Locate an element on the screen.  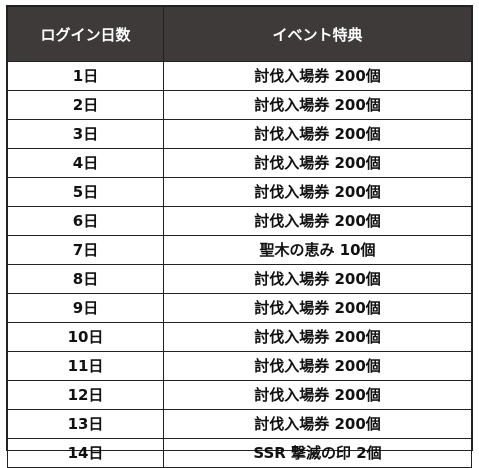
table-row: 7日 聖木の恵み 10個 is located at coordinates (239, 250).